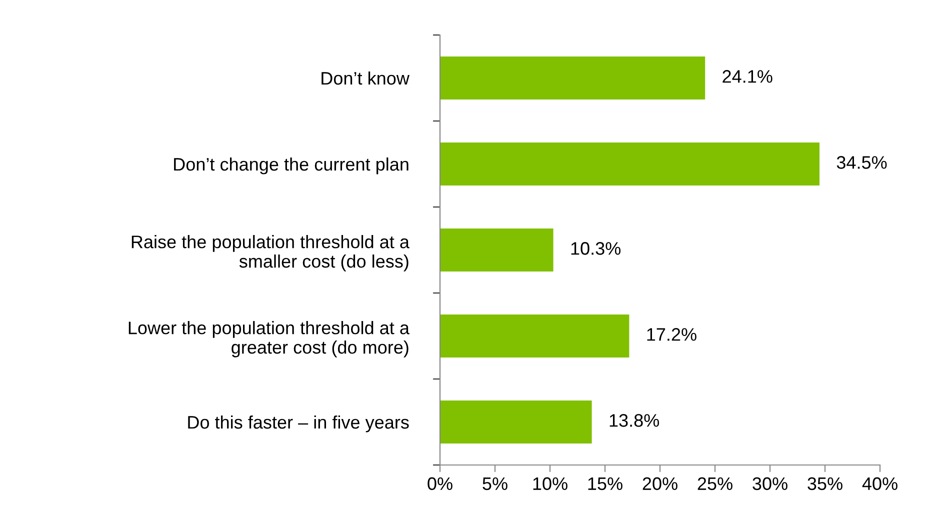  I want to click on data-label: 24.1%, so click(747, 76).